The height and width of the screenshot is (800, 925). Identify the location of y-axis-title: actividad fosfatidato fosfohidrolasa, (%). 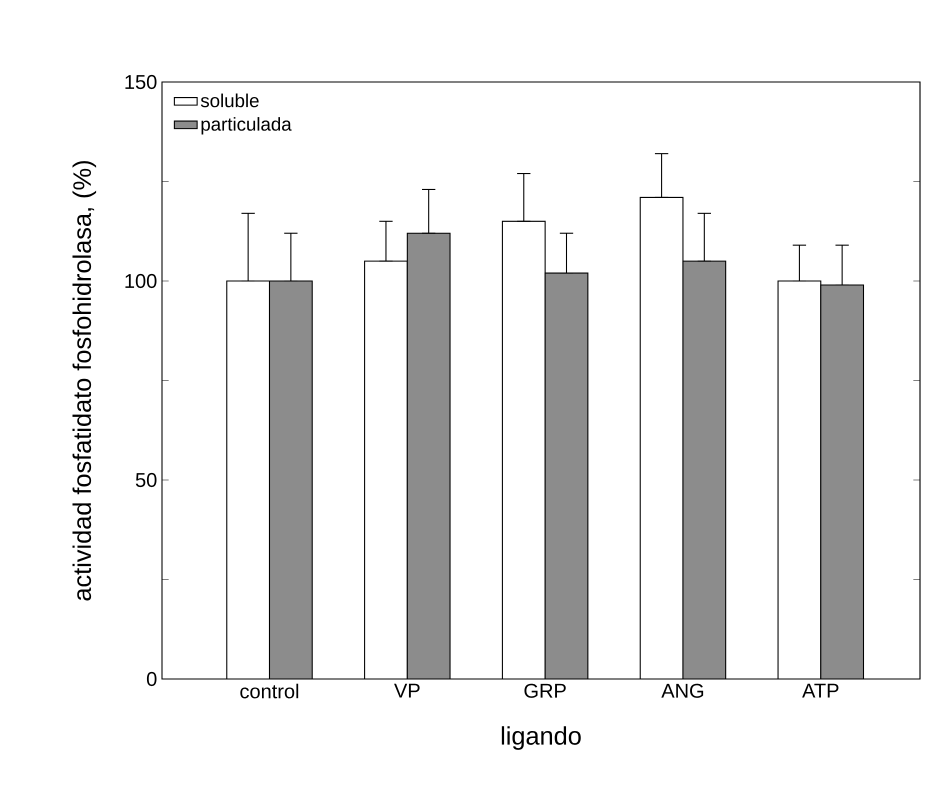
(84, 381).